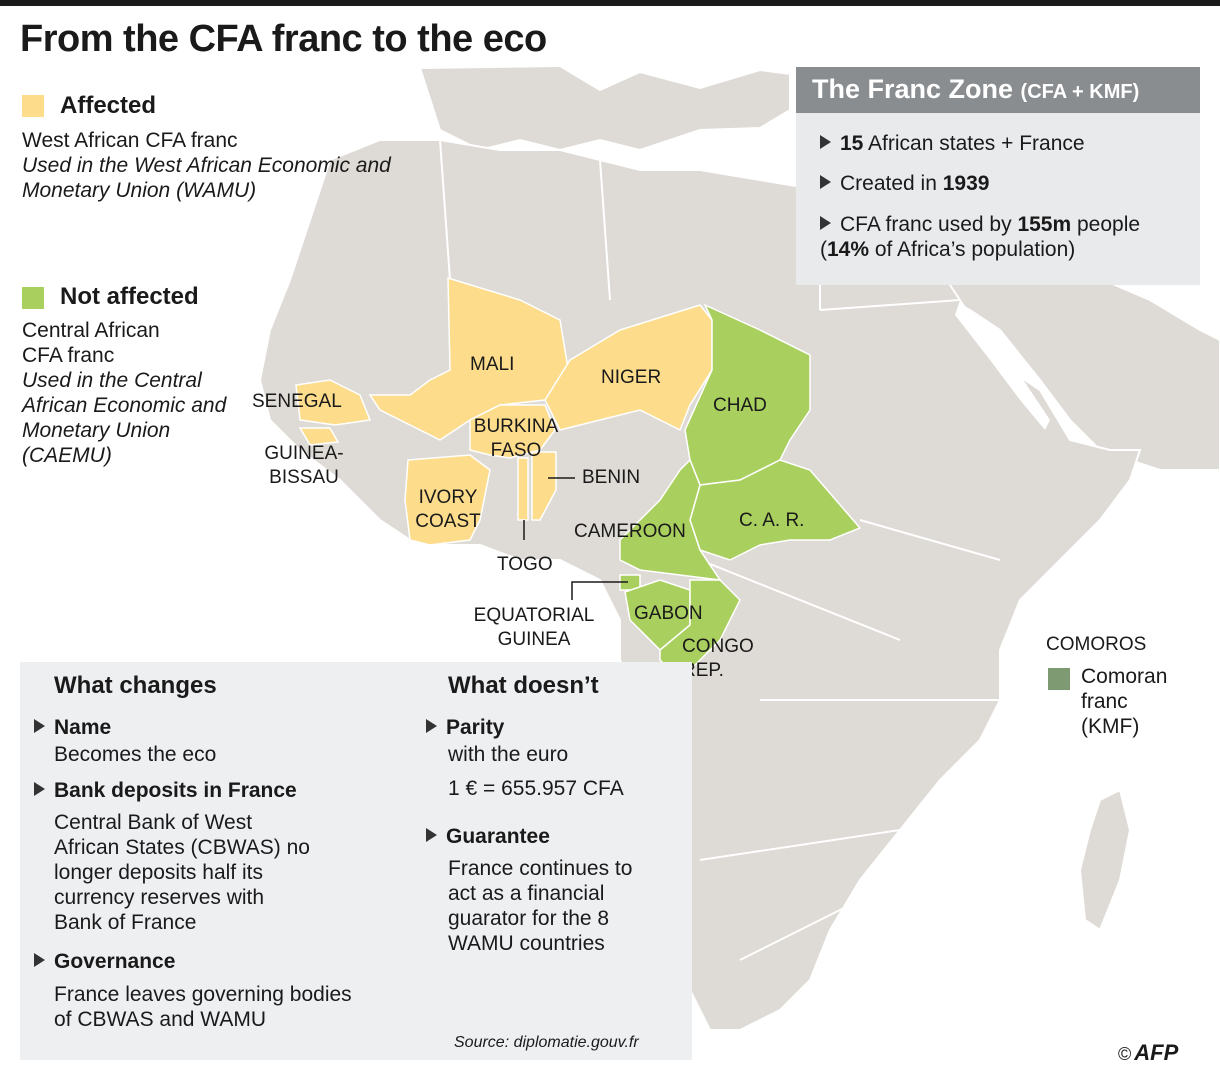  I want to click on eq-guinea-leader, so click(599, 590).